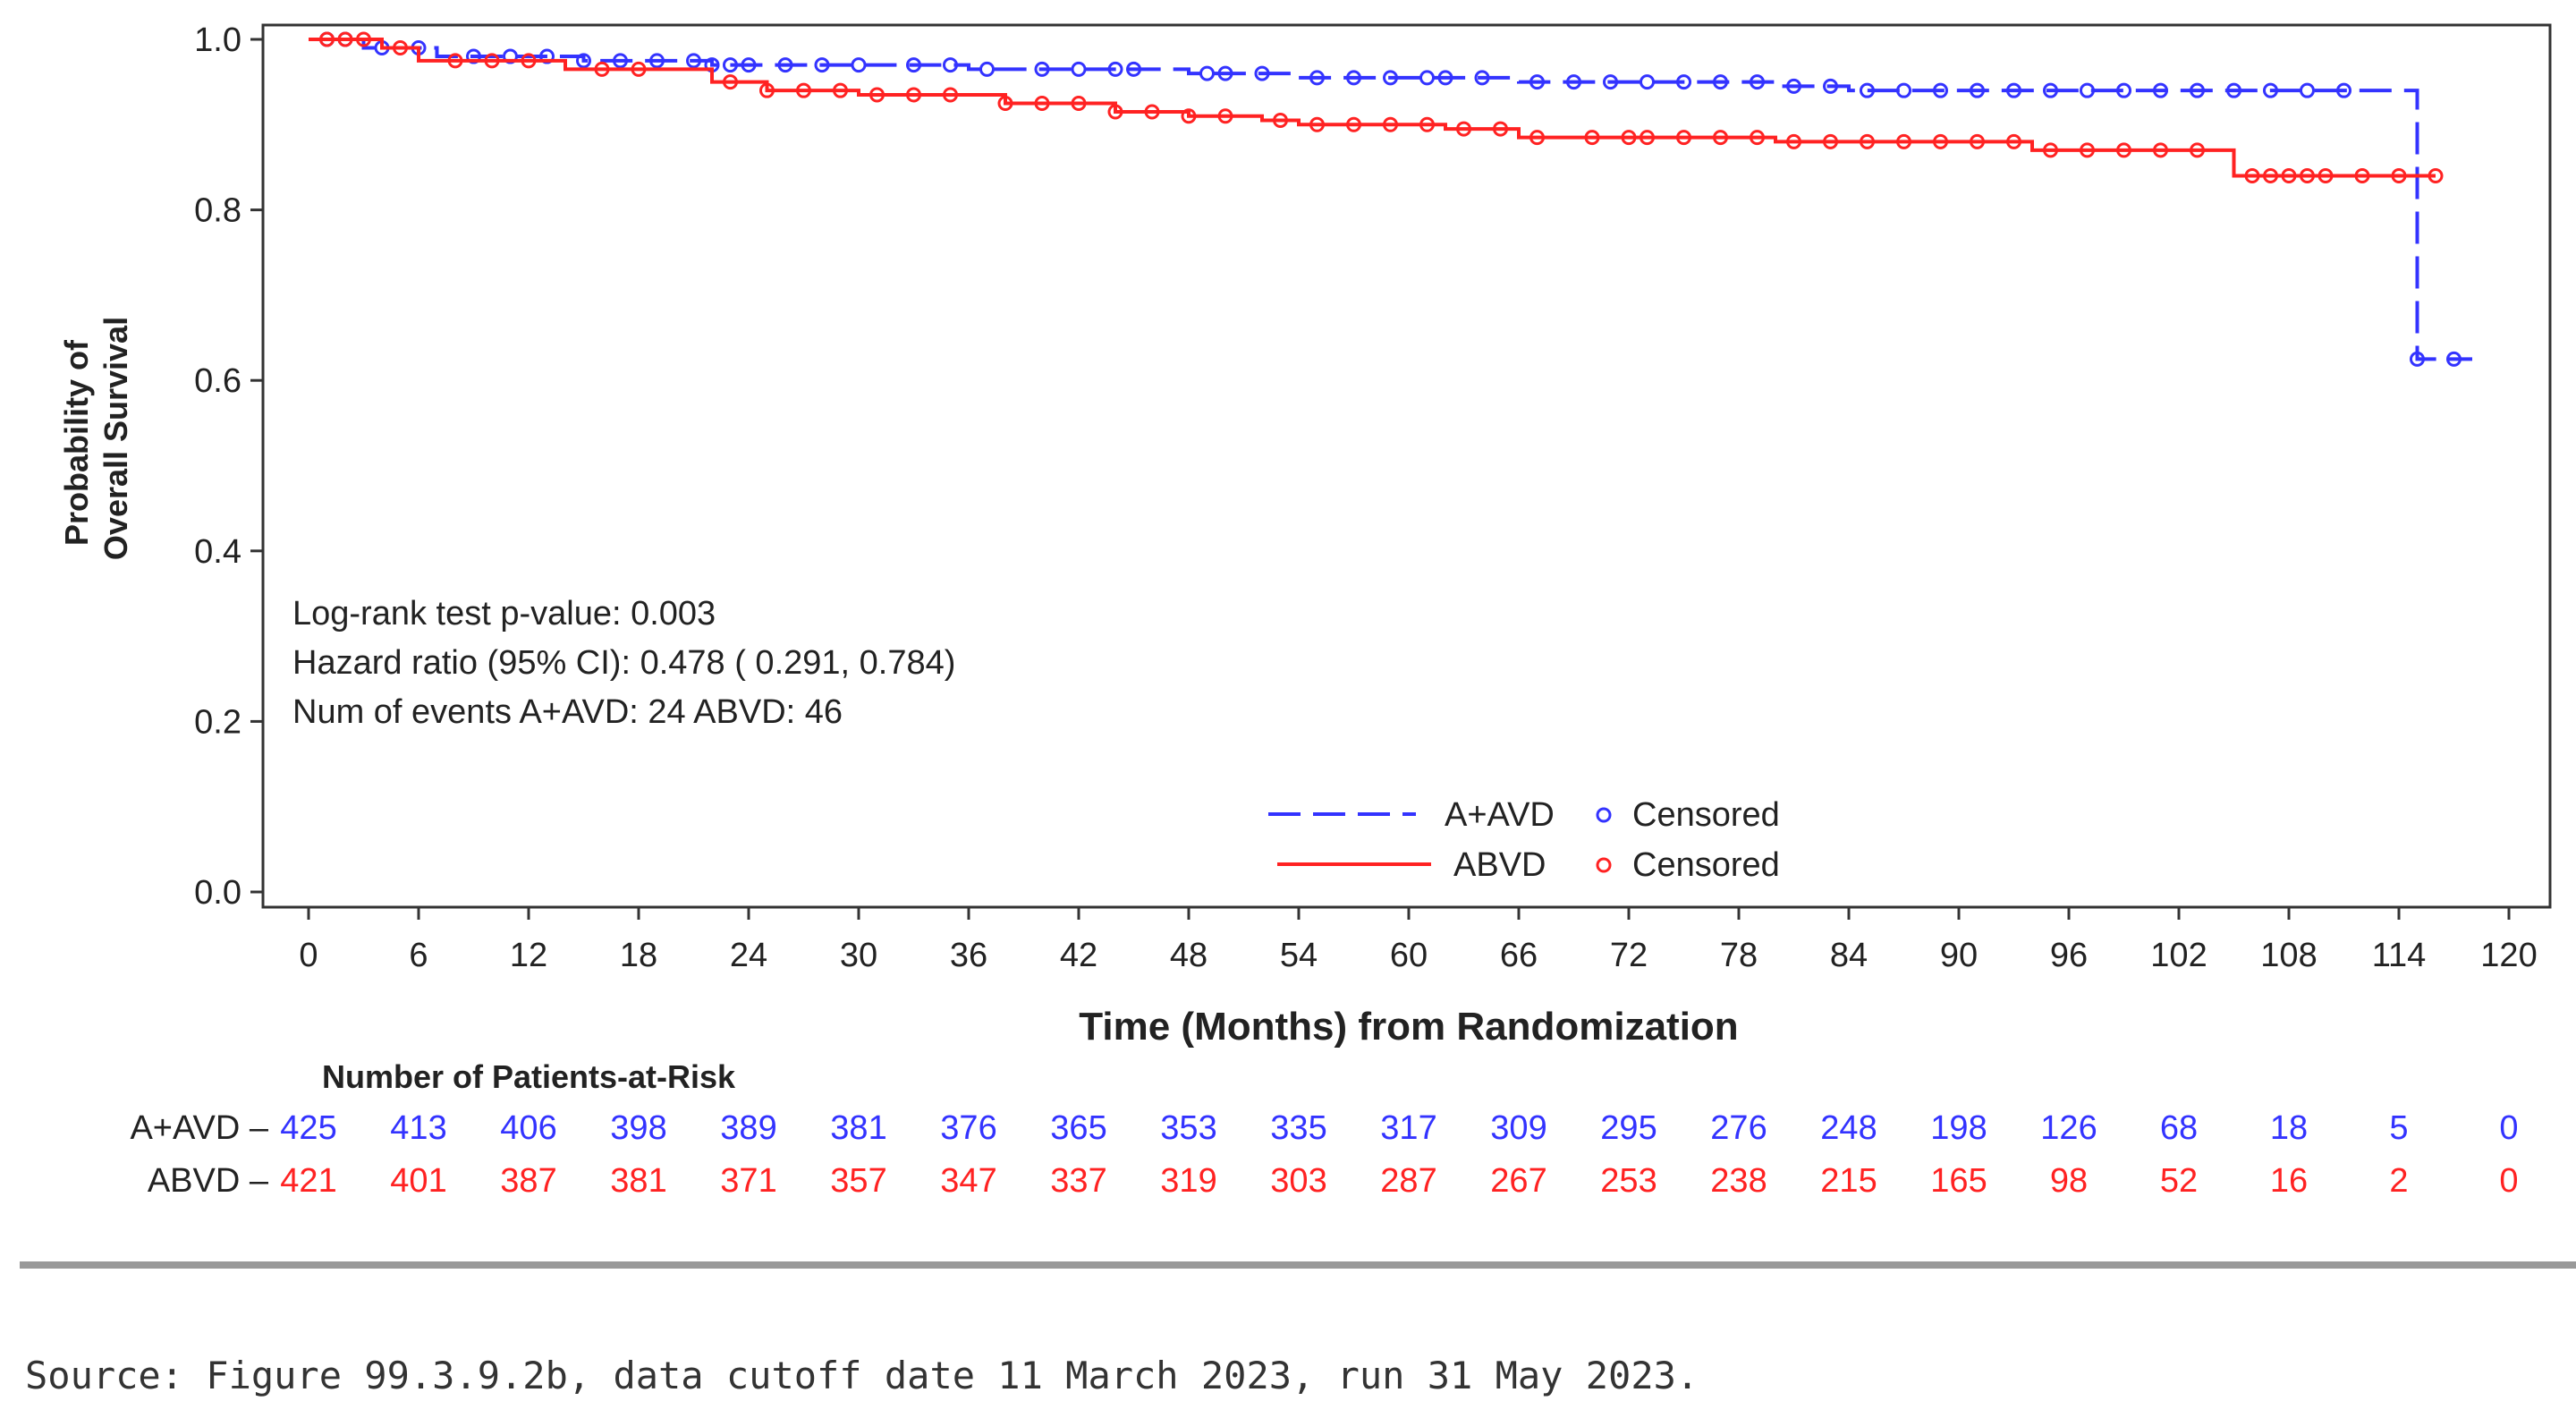  What do you see at coordinates (748, 1181) in the screenshot?
I see `at-risk-value: 371` at bounding box center [748, 1181].